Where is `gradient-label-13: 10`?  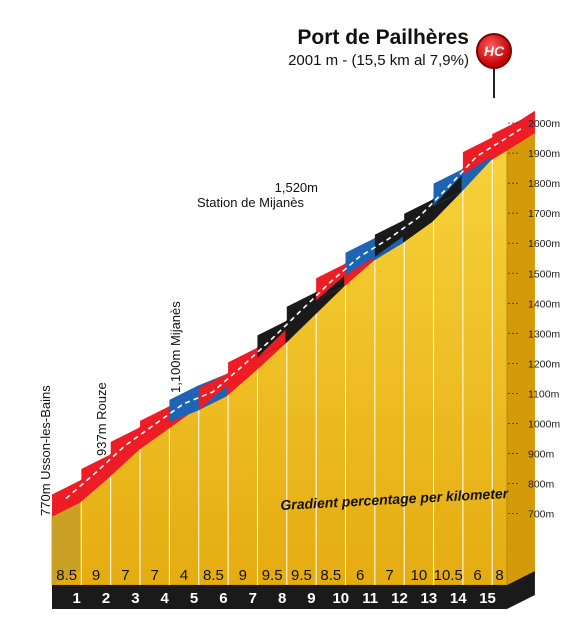
gradient-label-13: 10 is located at coordinates (419, 575).